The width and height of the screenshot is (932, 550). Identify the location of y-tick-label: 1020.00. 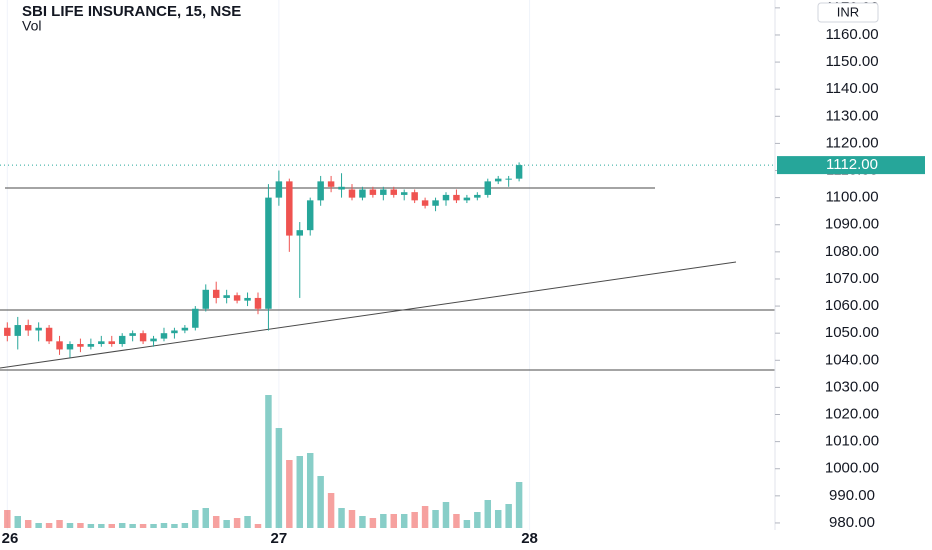
(852, 413).